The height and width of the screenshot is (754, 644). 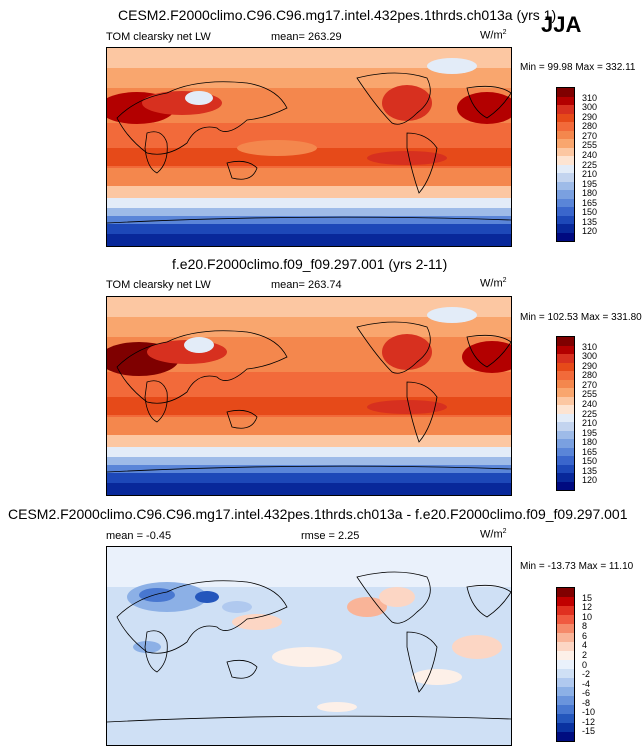 What do you see at coordinates (590, 164) in the screenshot?
I see `colorbar-tick-label: 225` at bounding box center [590, 164].